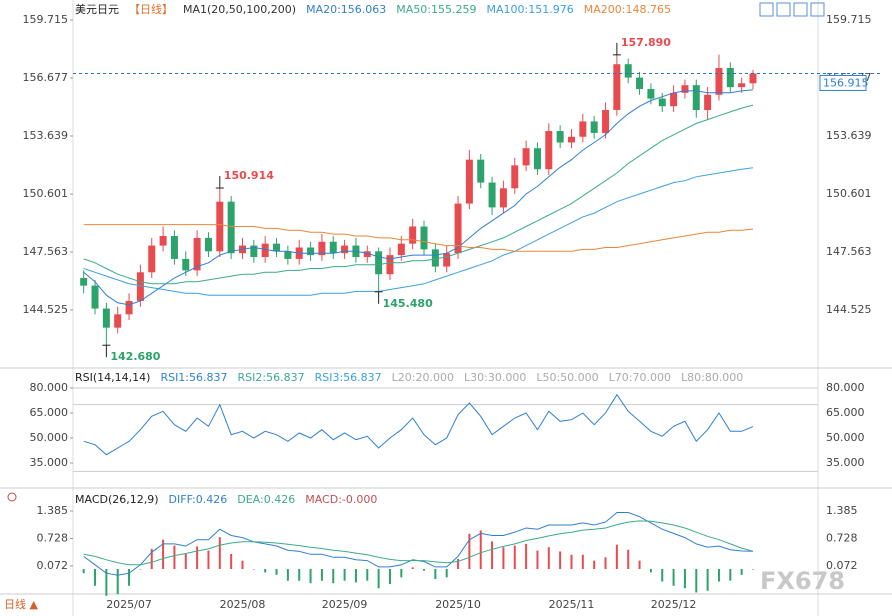 This screenshot has height=616, width=892. What do you see at coordinates (129, 604) in the screenshot?
I see `x-tick-label: 2025/07` at bounding box center [129, 604].